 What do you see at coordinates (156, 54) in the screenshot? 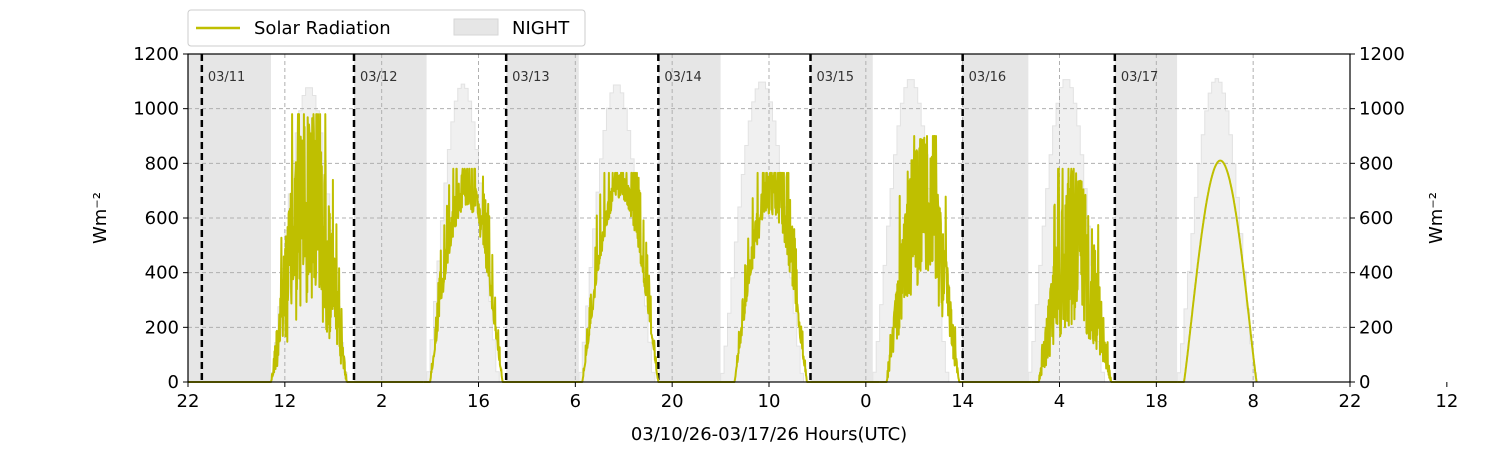
I see `y-tick-label-left-1200: 1200` at bounding box center [156, 54].